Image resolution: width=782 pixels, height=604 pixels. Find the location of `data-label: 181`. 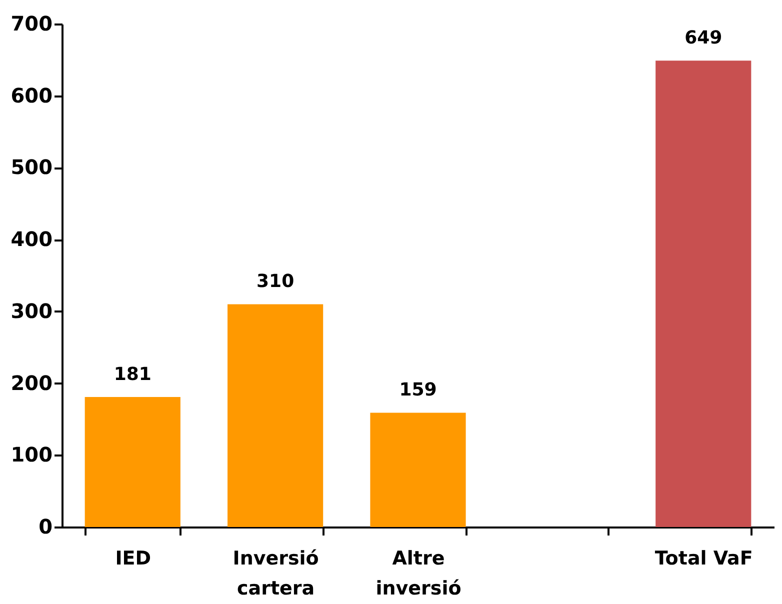

data-label: 181 is located at coordinates (133, 374).